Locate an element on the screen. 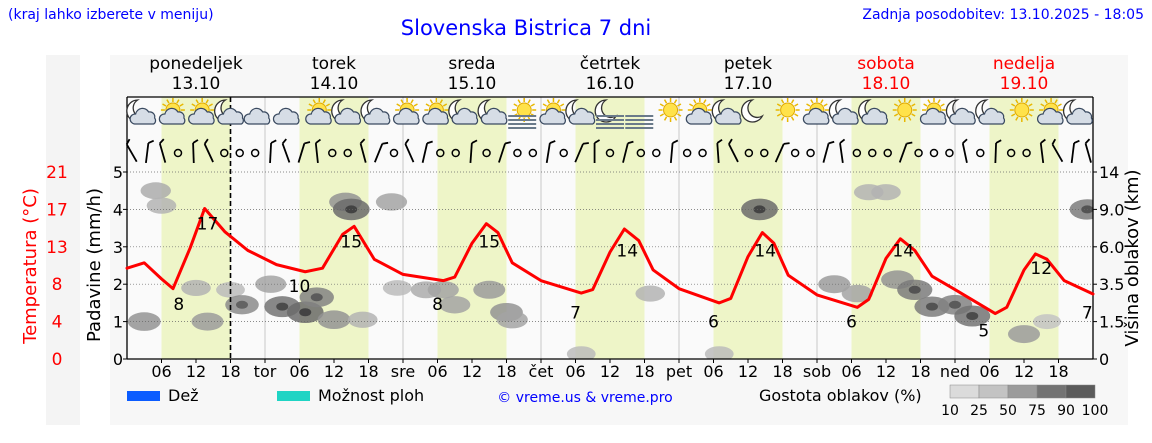  precip-tick: 4 is located at coordinates (118, 209).